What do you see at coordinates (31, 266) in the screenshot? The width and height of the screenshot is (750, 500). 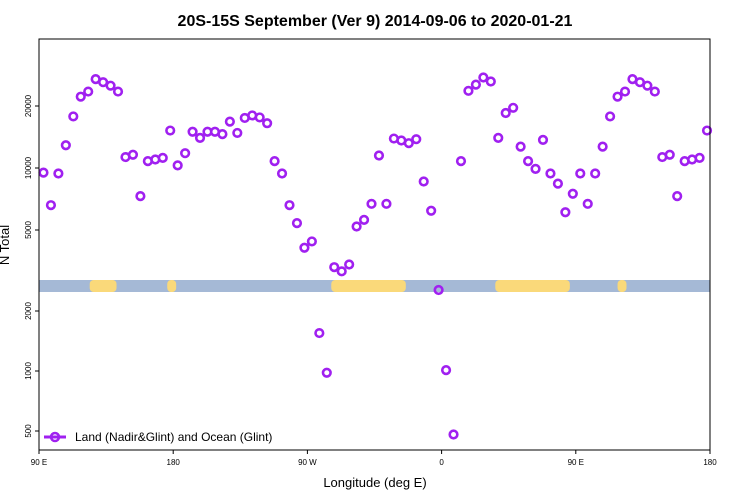 I see `y-axis-ticks: 500 1000 2000 5000 10000 20000` at bounding box center [31, 266].